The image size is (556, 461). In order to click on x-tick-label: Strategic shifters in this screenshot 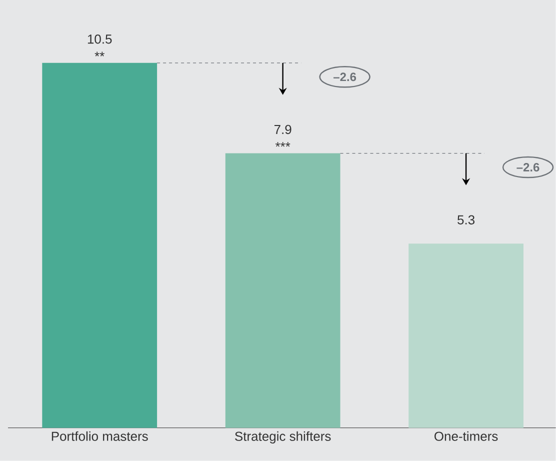, I will do `click(283, 437)`.